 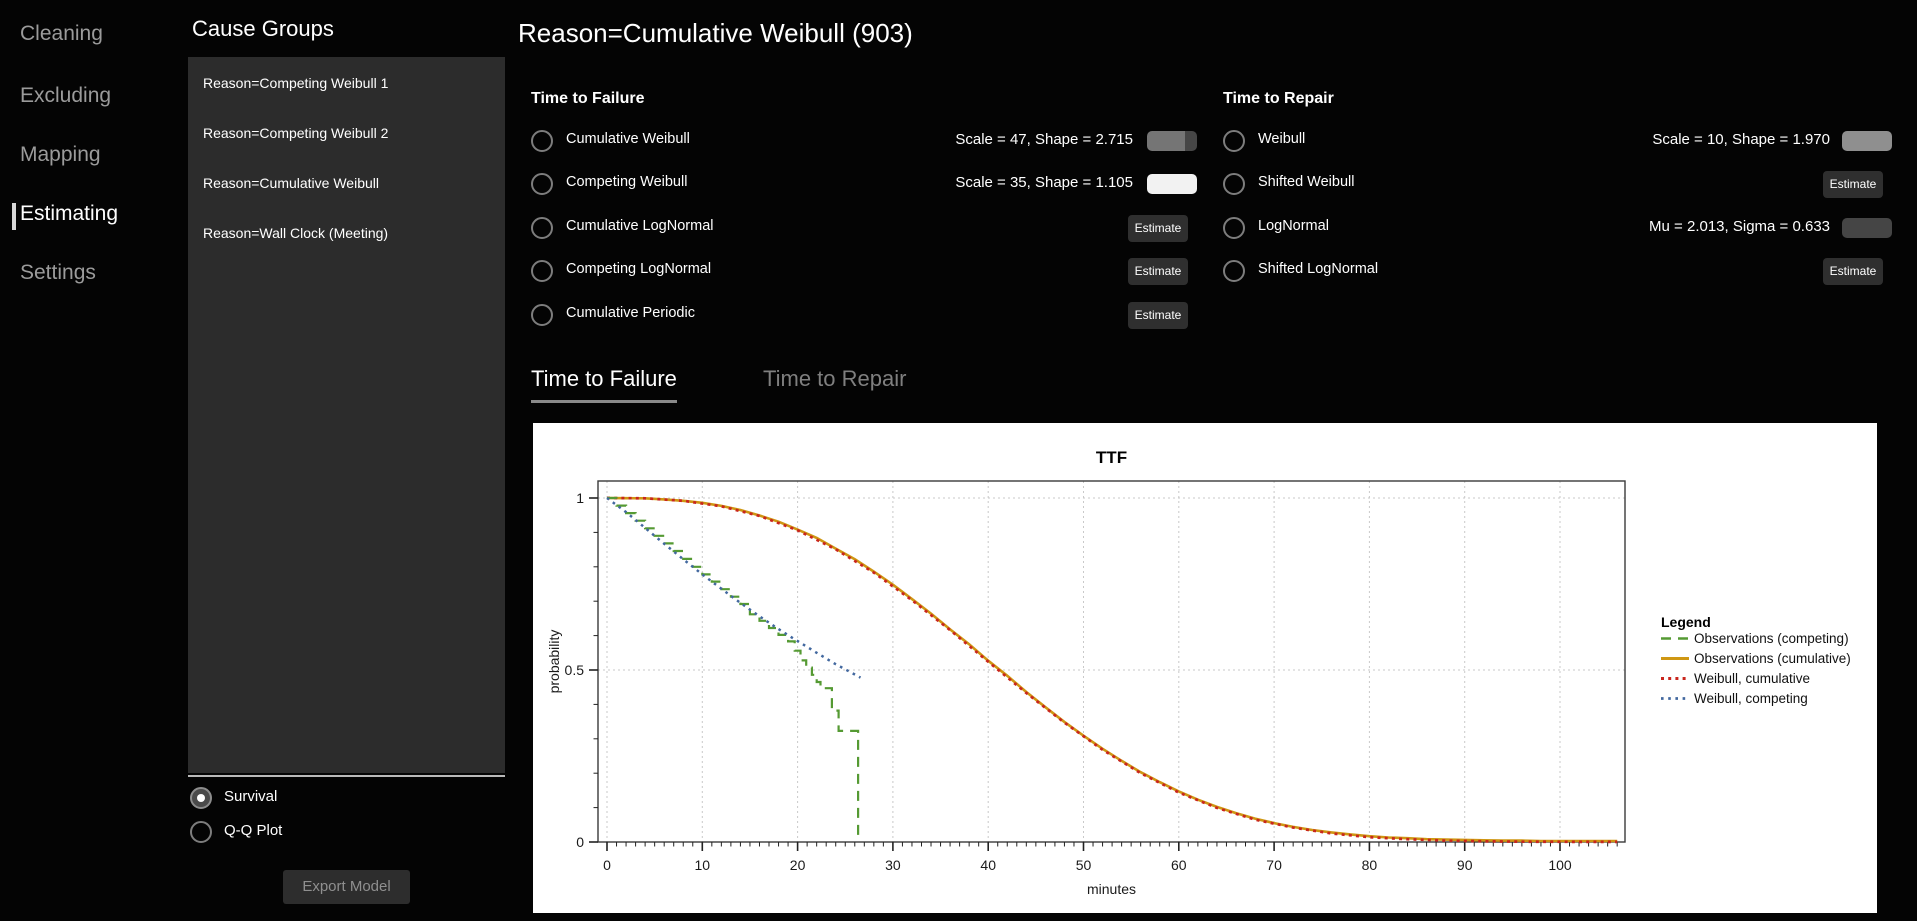 I want to click on ttf-radio-competing-lognormal, so click(x=542, y=271).